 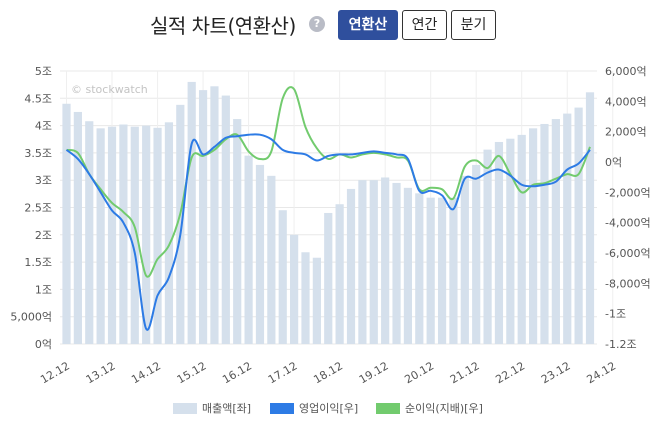 I want to click on legend-item-revenue: 매출액[좌], so click(x=212, y=408).